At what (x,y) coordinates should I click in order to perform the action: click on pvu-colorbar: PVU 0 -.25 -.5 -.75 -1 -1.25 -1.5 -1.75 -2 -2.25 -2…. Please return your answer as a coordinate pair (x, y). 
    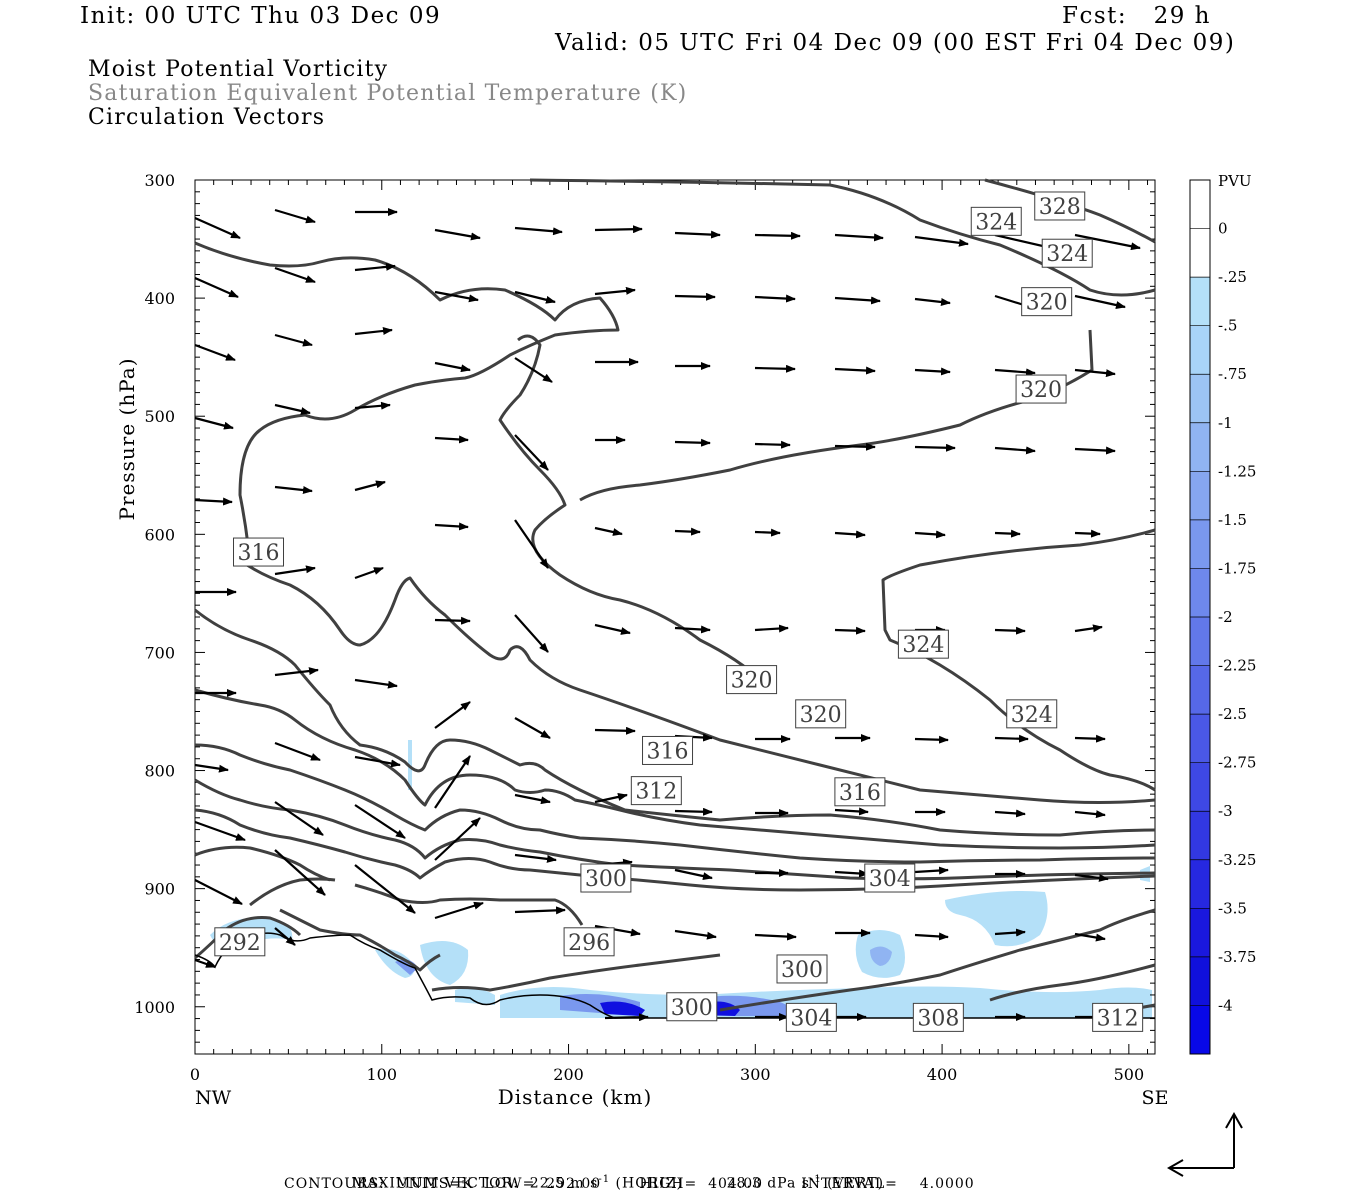
    Looking at the image, I should click on (1222, 613).